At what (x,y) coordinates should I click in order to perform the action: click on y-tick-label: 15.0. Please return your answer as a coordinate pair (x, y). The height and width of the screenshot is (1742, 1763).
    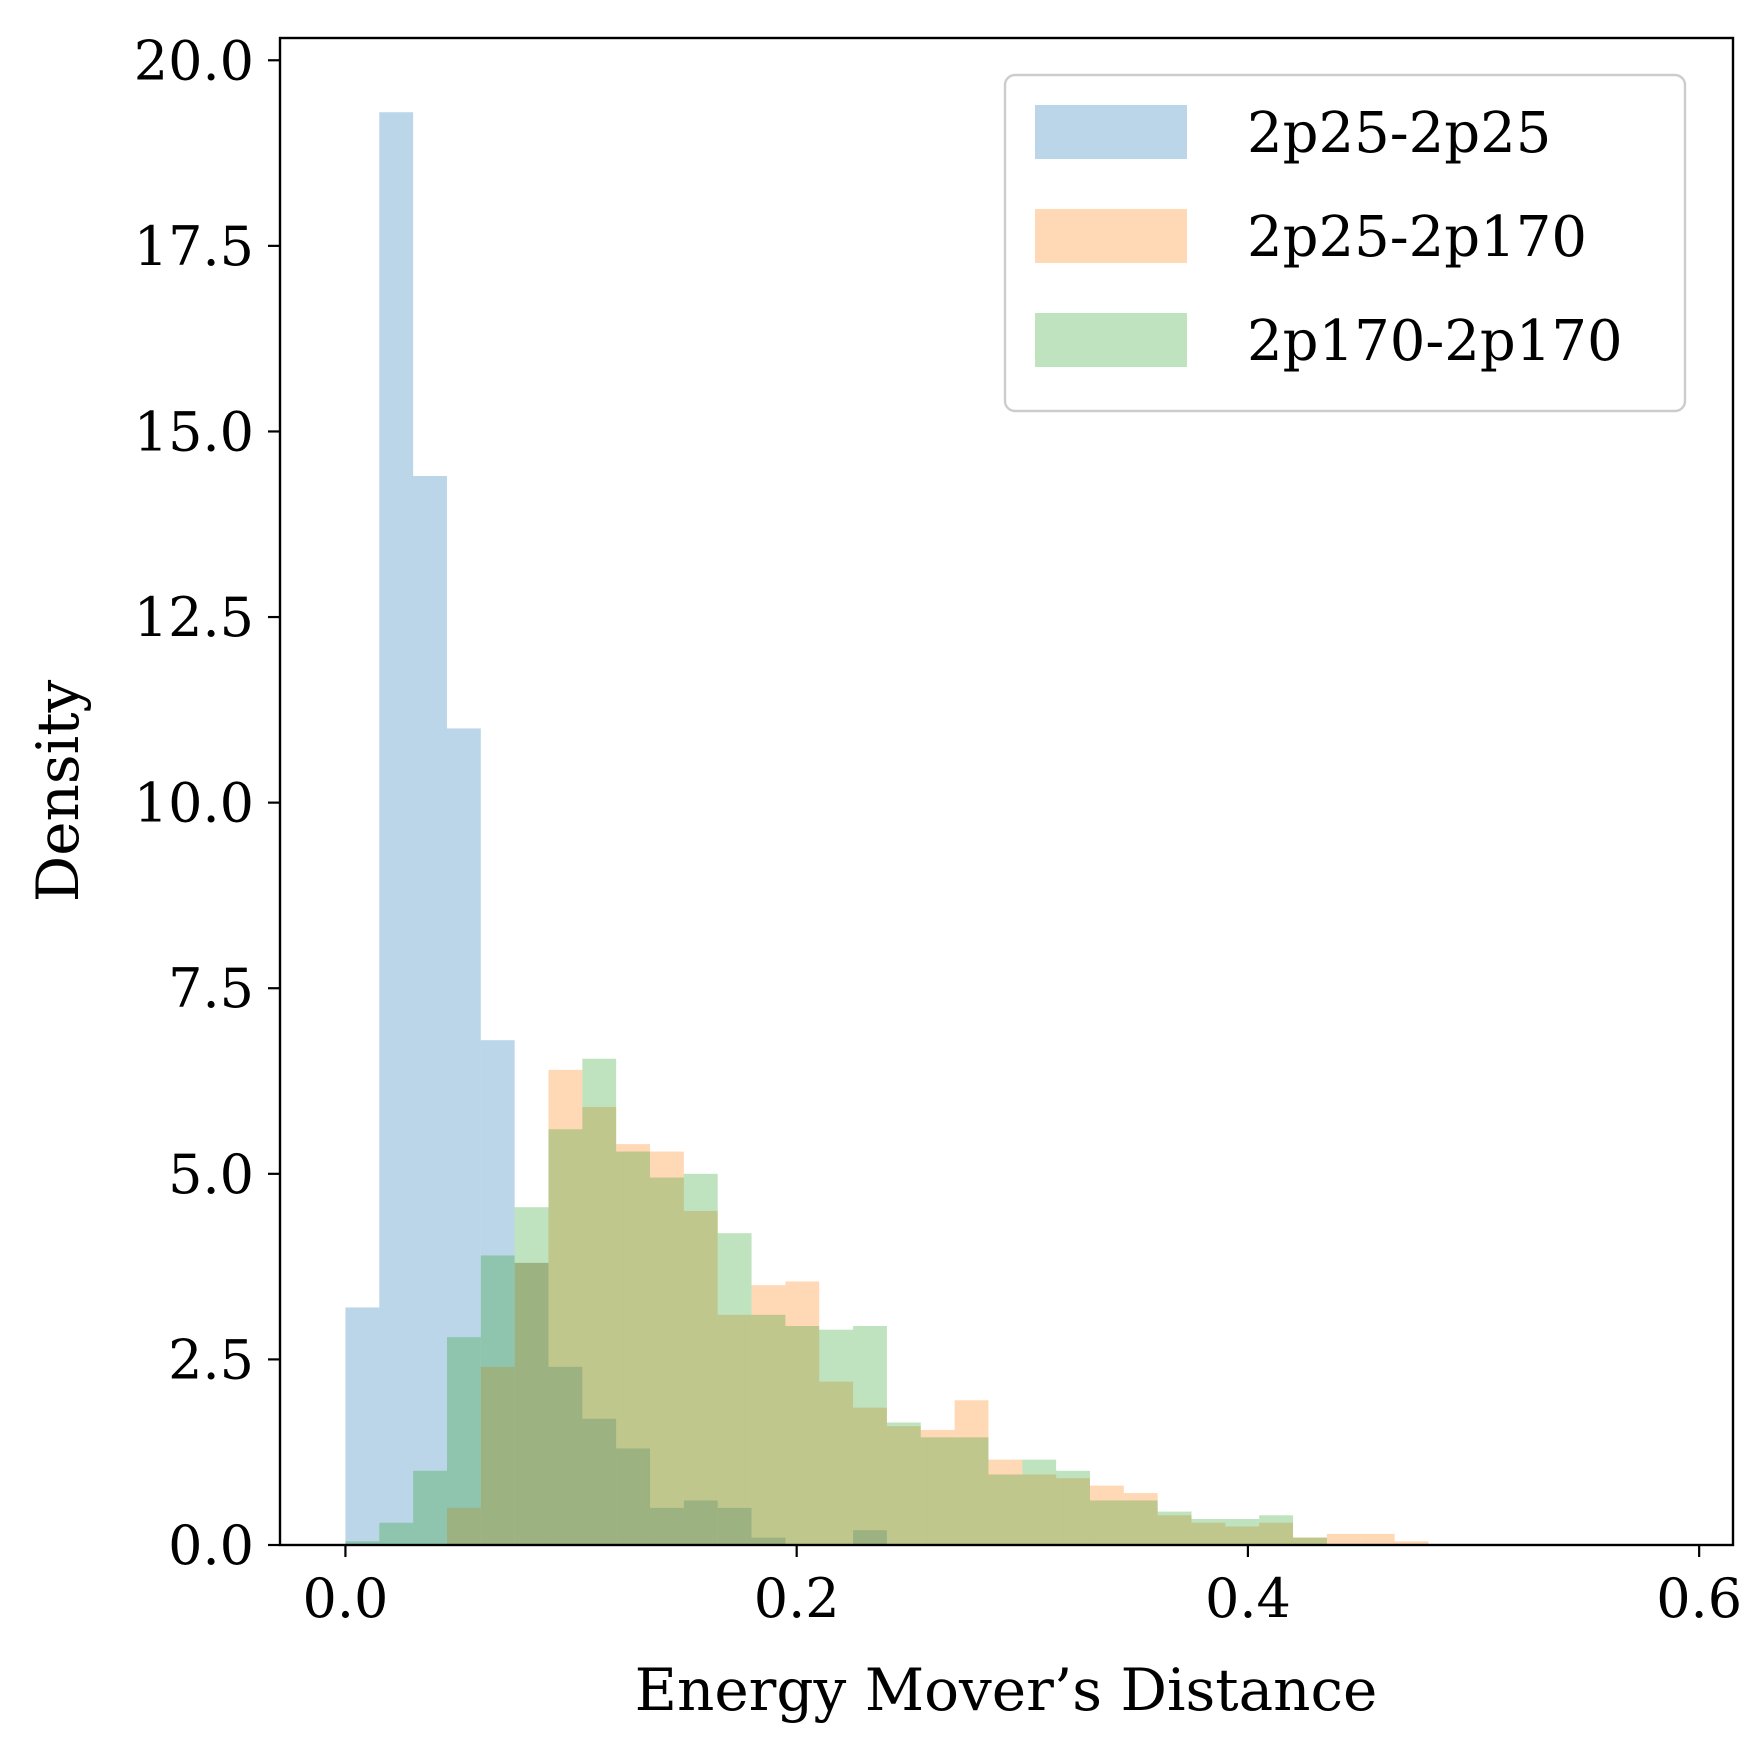
    Looking at the image, I should click on (194, 431).